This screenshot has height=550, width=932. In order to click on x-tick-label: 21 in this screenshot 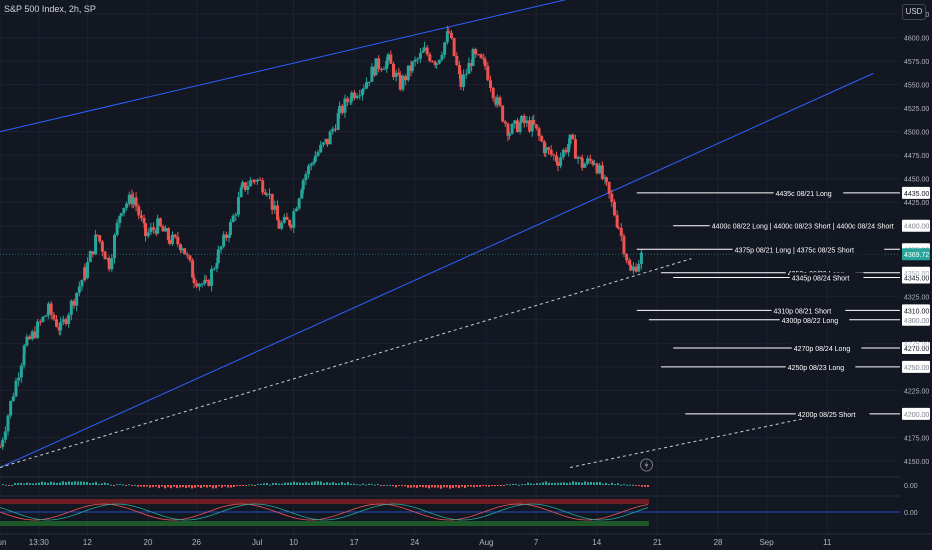, I will do `click(657, 542)`.